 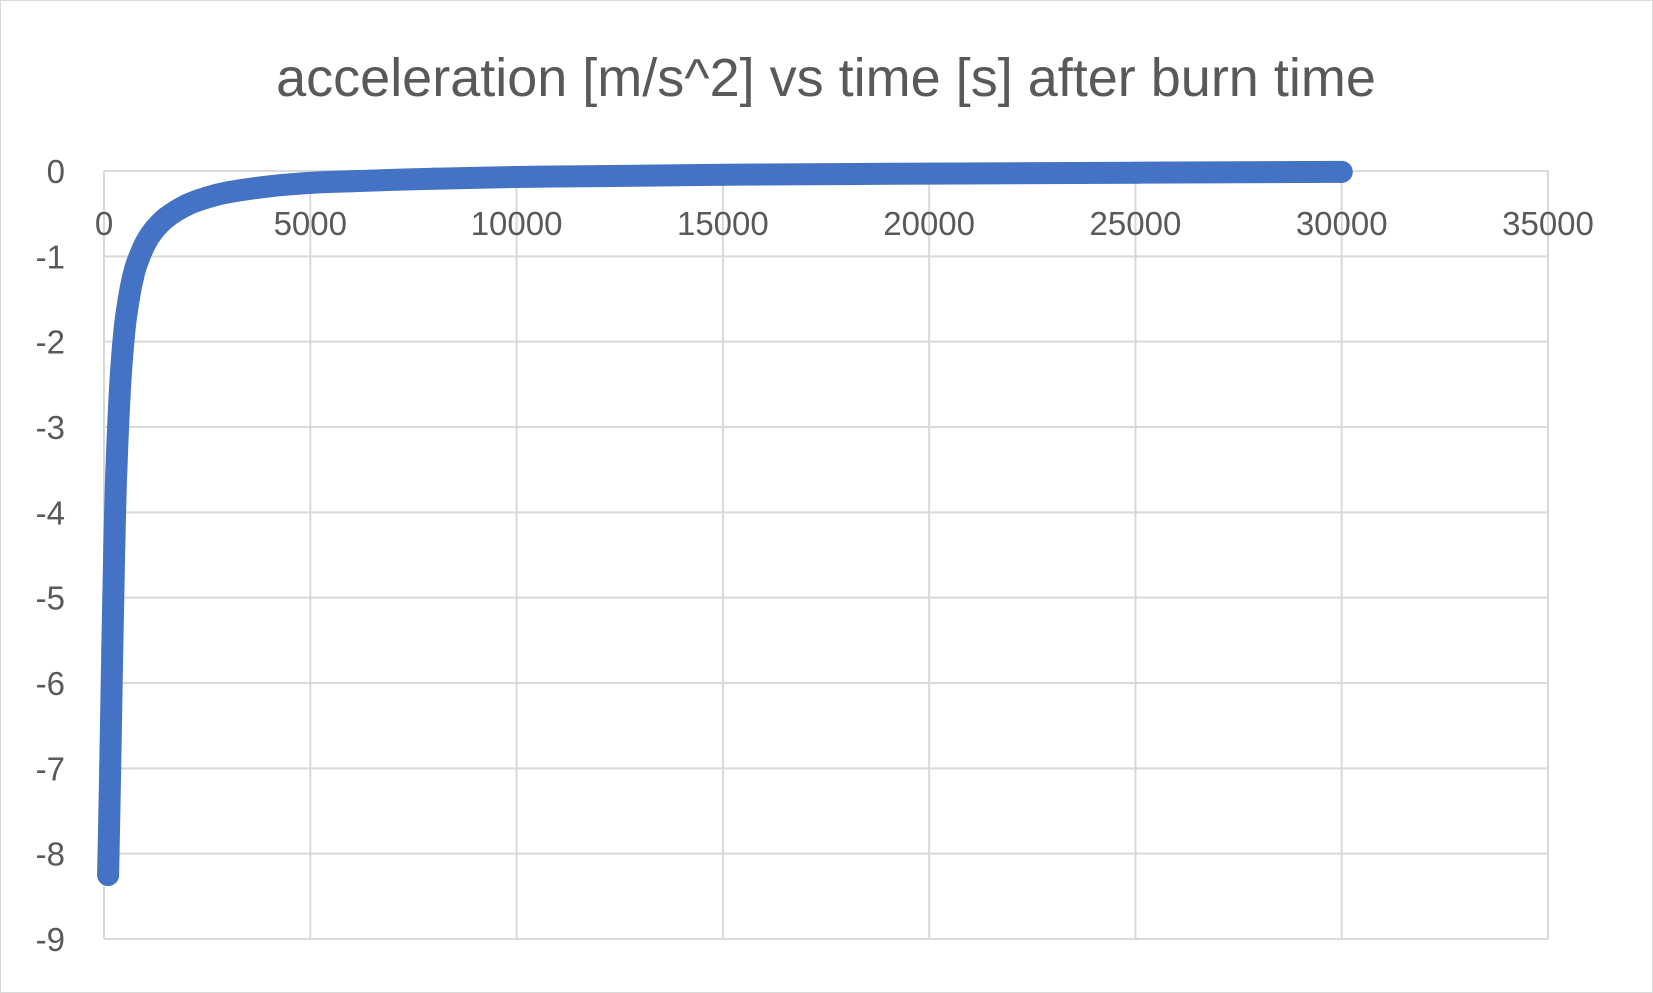 I want to click on x-tick-label: 5000, so click(x=310, y=223).